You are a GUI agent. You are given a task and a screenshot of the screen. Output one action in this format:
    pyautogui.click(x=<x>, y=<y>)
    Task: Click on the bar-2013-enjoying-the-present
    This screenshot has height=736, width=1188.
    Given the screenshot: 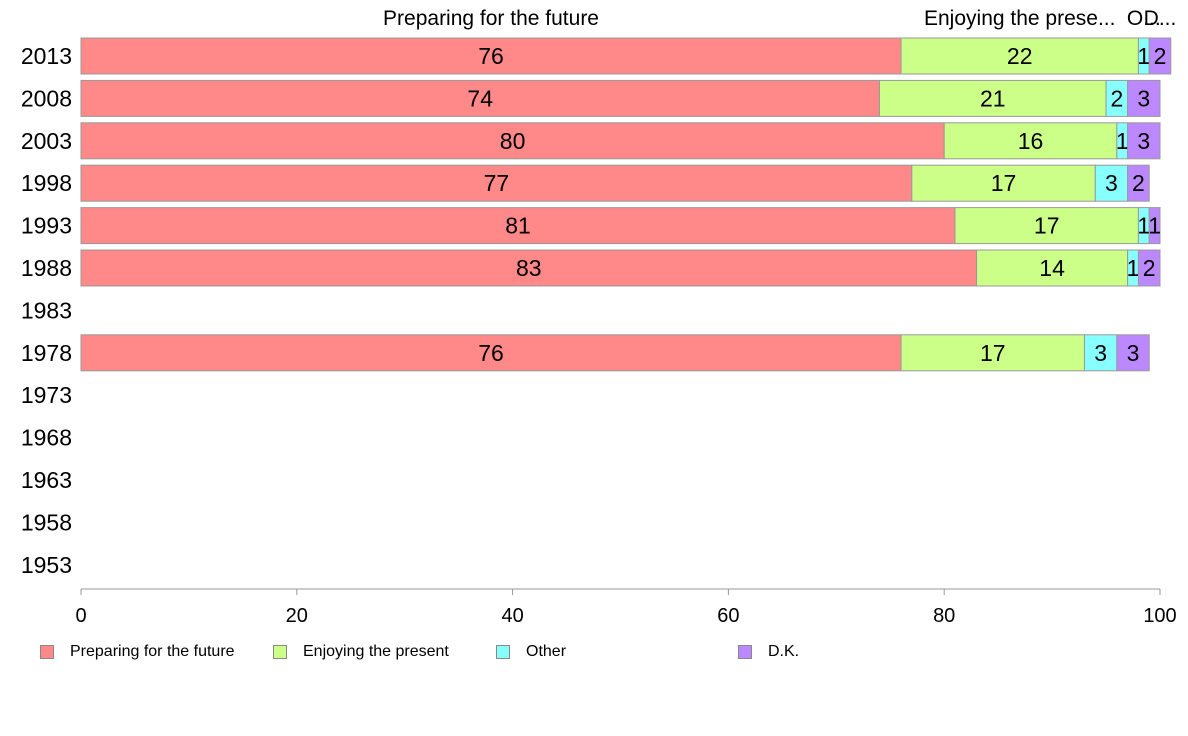 What is the action you would take?
    pyautogui.click(x=1019, y=56)
    